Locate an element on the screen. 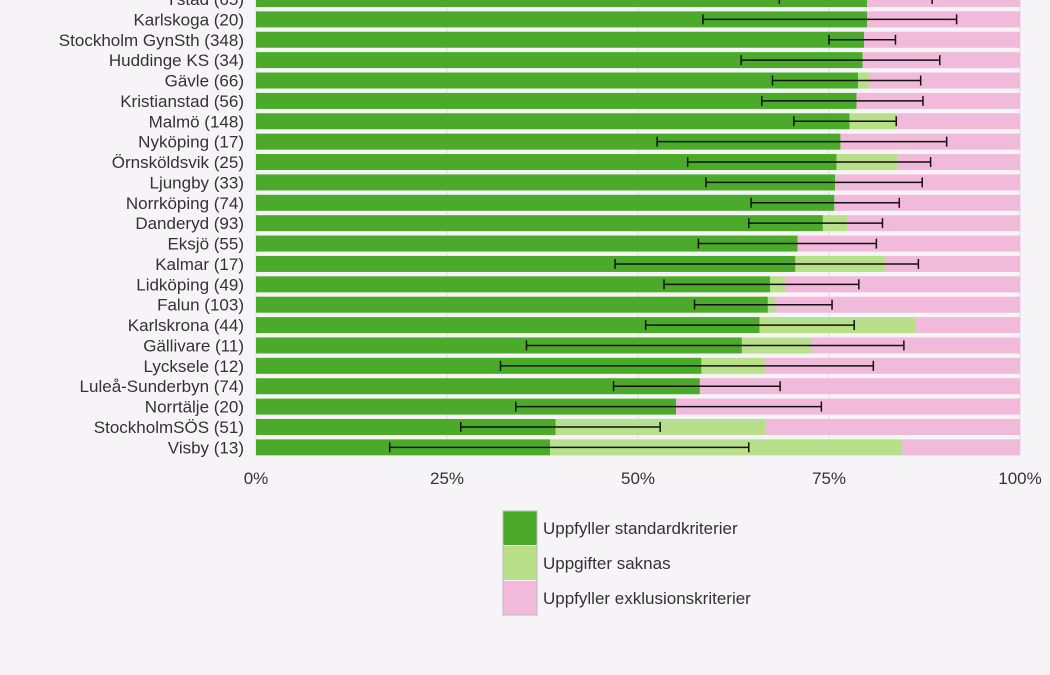 This screenshot has width=1050, height=675. category-label: Kristianstad (56) is located at coordinates (182, 101).